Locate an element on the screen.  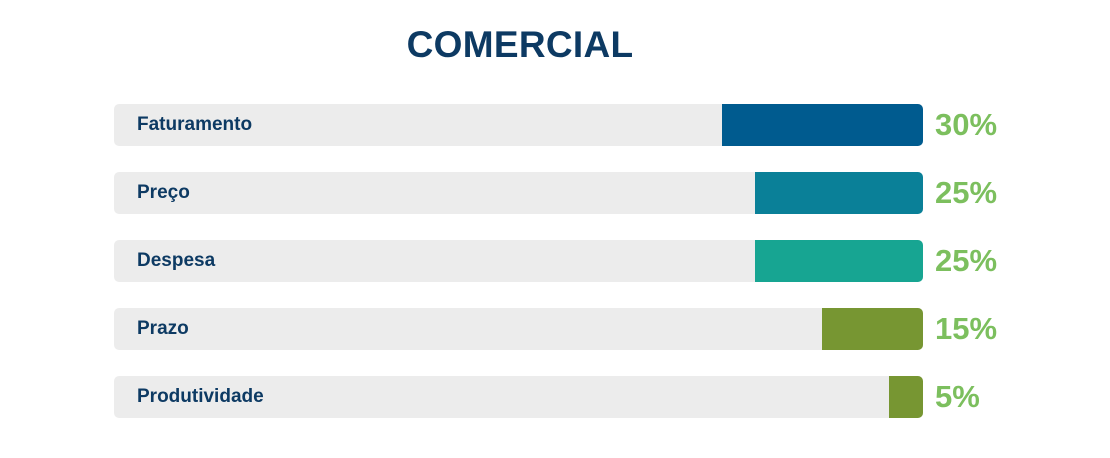
bar-row-2: Preço 25% is located at coordinates (564, 193).